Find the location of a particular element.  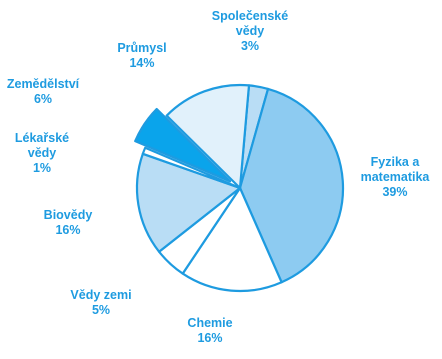

slice-name-label: Společenské is located at coordinates (250, 16).